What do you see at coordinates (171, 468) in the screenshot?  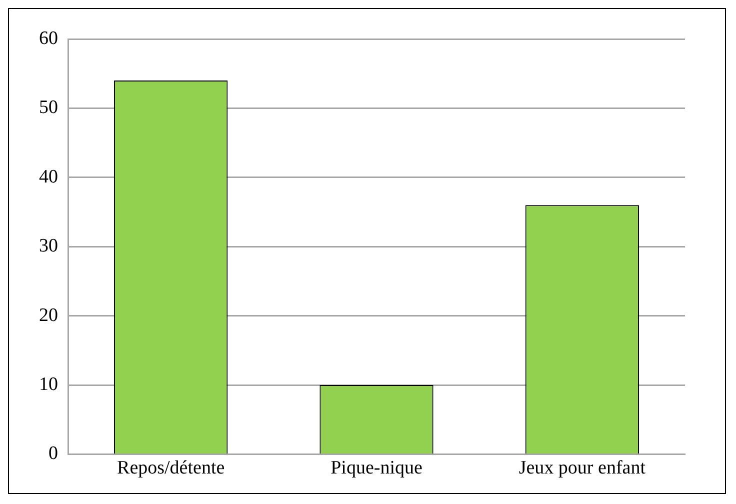 I see `x-tick-label: Repos/détente` at bounding box center [171, 468].